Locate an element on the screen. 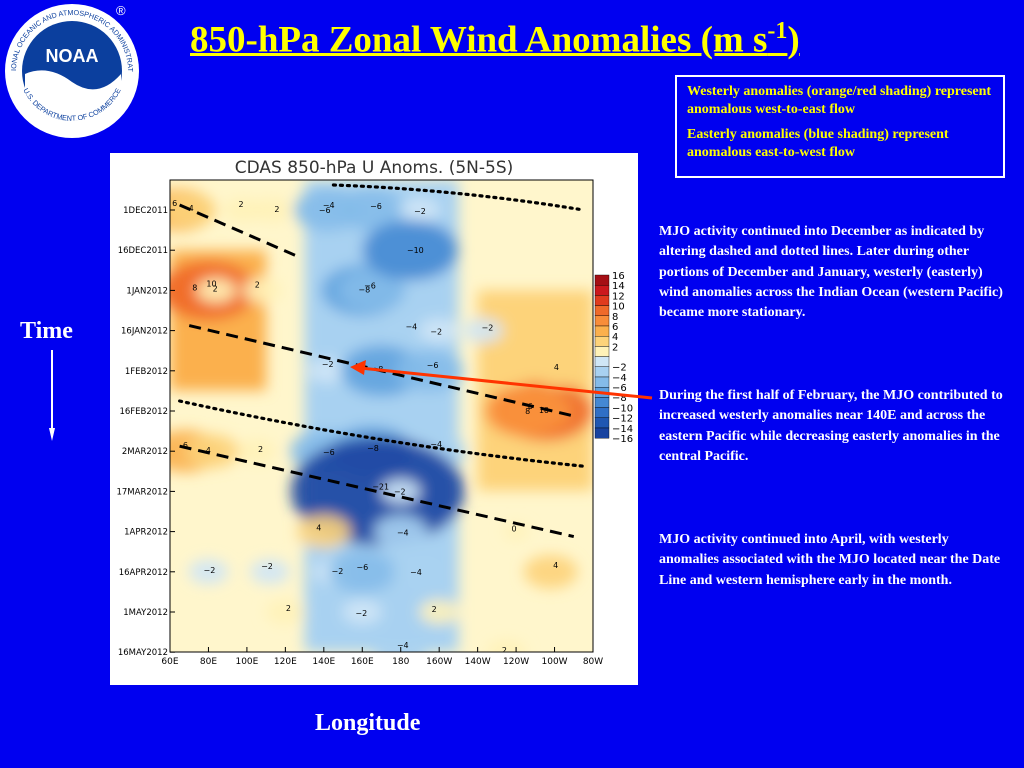 The height and width of the screenshot is (768, 1024). page-title: 850-hPa Zonal Wind Anomalies (m s-1) is located at coordinates (495, 39).